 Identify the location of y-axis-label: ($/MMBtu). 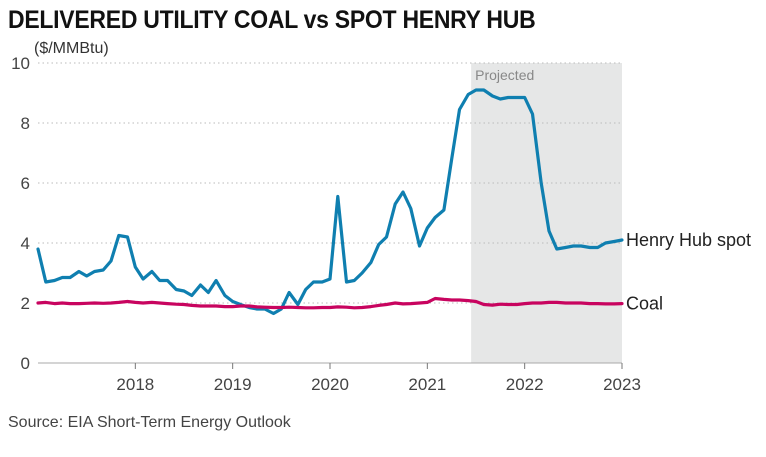
(71, 48).